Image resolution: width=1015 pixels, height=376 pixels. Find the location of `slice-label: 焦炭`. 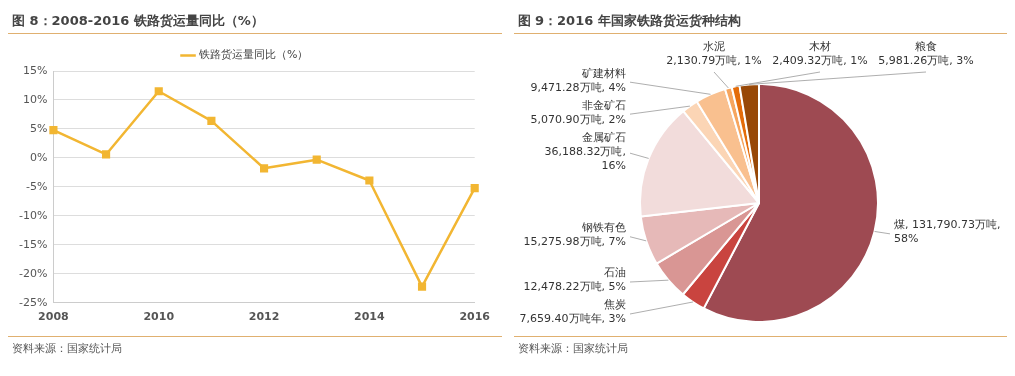

slice-label: 焦炭 is located at coordinates (614, 305).